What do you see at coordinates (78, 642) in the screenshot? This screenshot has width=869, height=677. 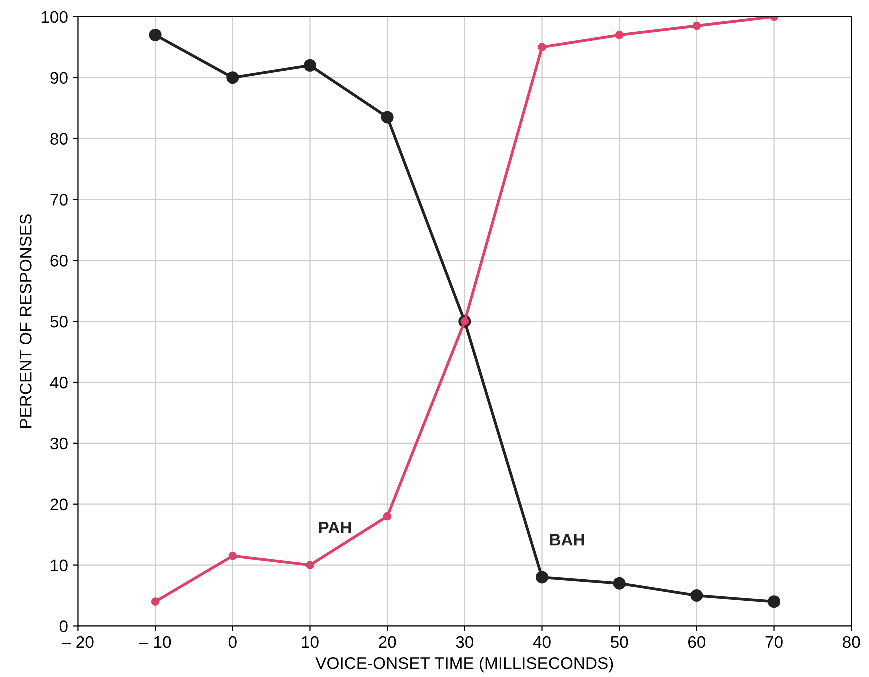 I see `x-tick-label: – 20` at bounding box center [78, 642].